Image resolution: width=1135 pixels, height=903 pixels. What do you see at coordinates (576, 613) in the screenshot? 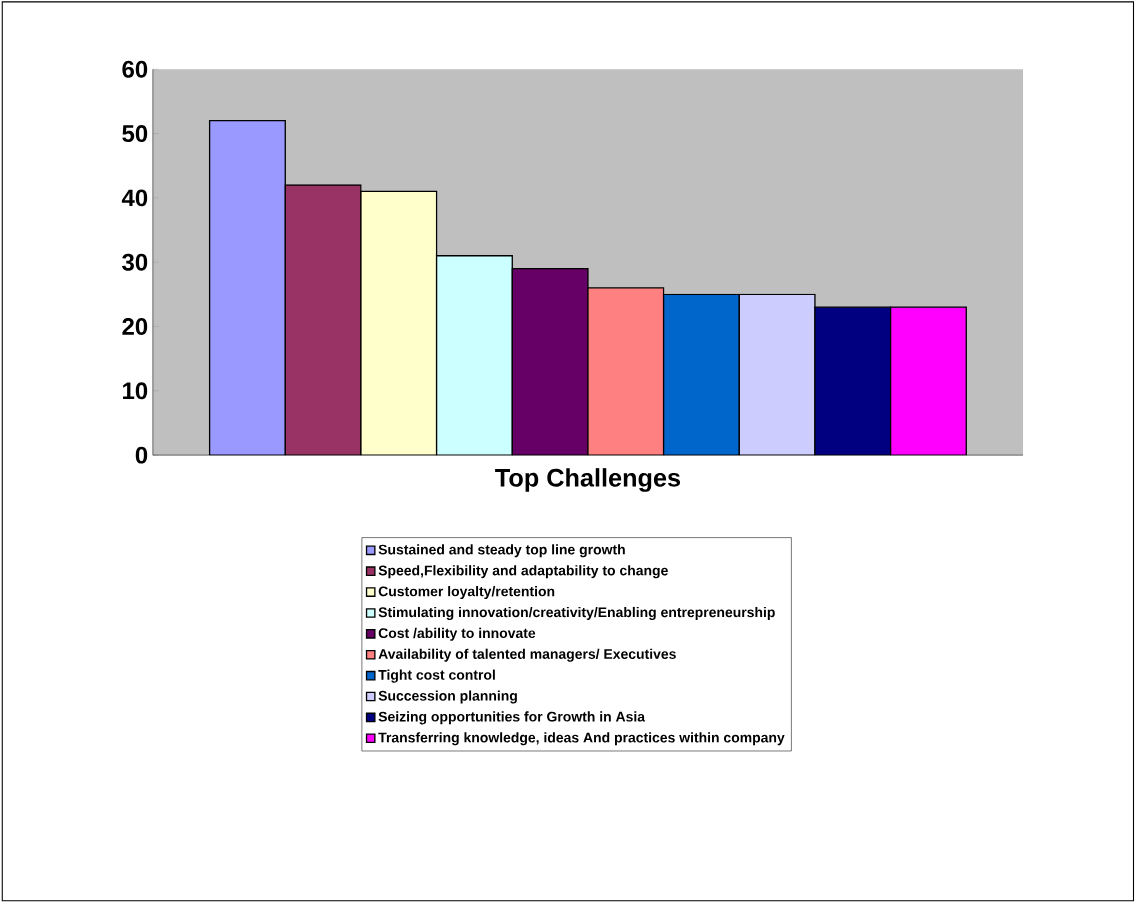
I see `legend-label: Stimulating innovation/creativity/Enabling entrepreneurship` at bounding box center [576, 613].